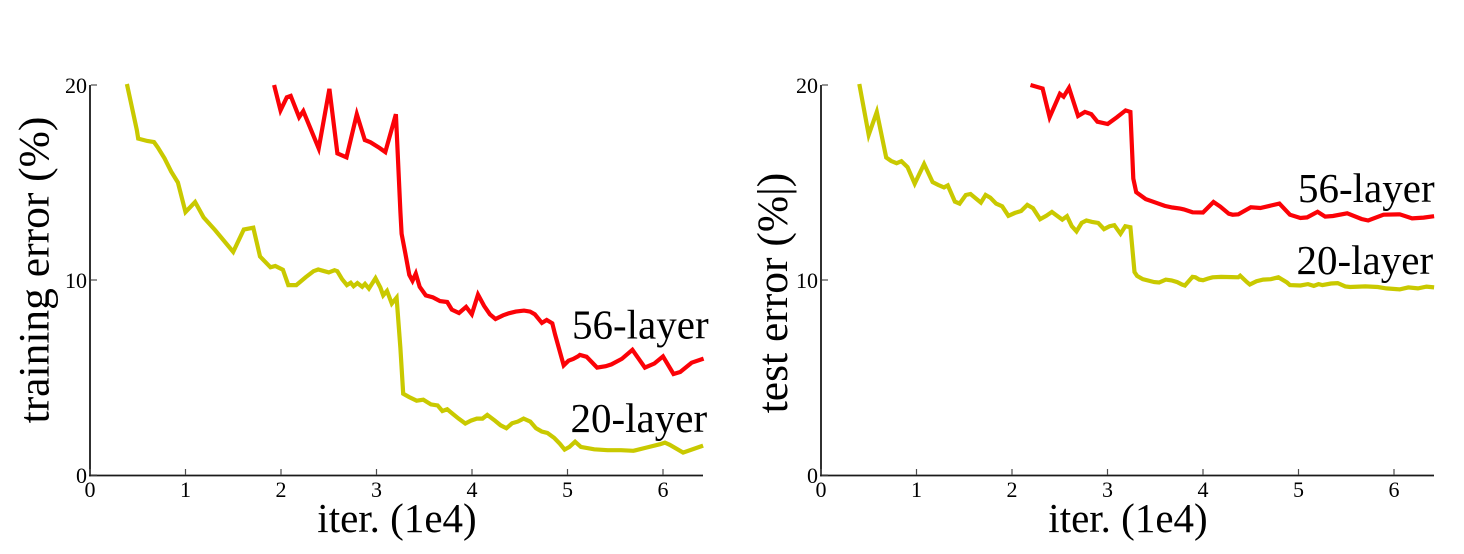 This screenshot has height=554, width=1464. Describe the element at coordinates (35, 270) in the screenshot. I see `svg-text: training error (%)` at that location.